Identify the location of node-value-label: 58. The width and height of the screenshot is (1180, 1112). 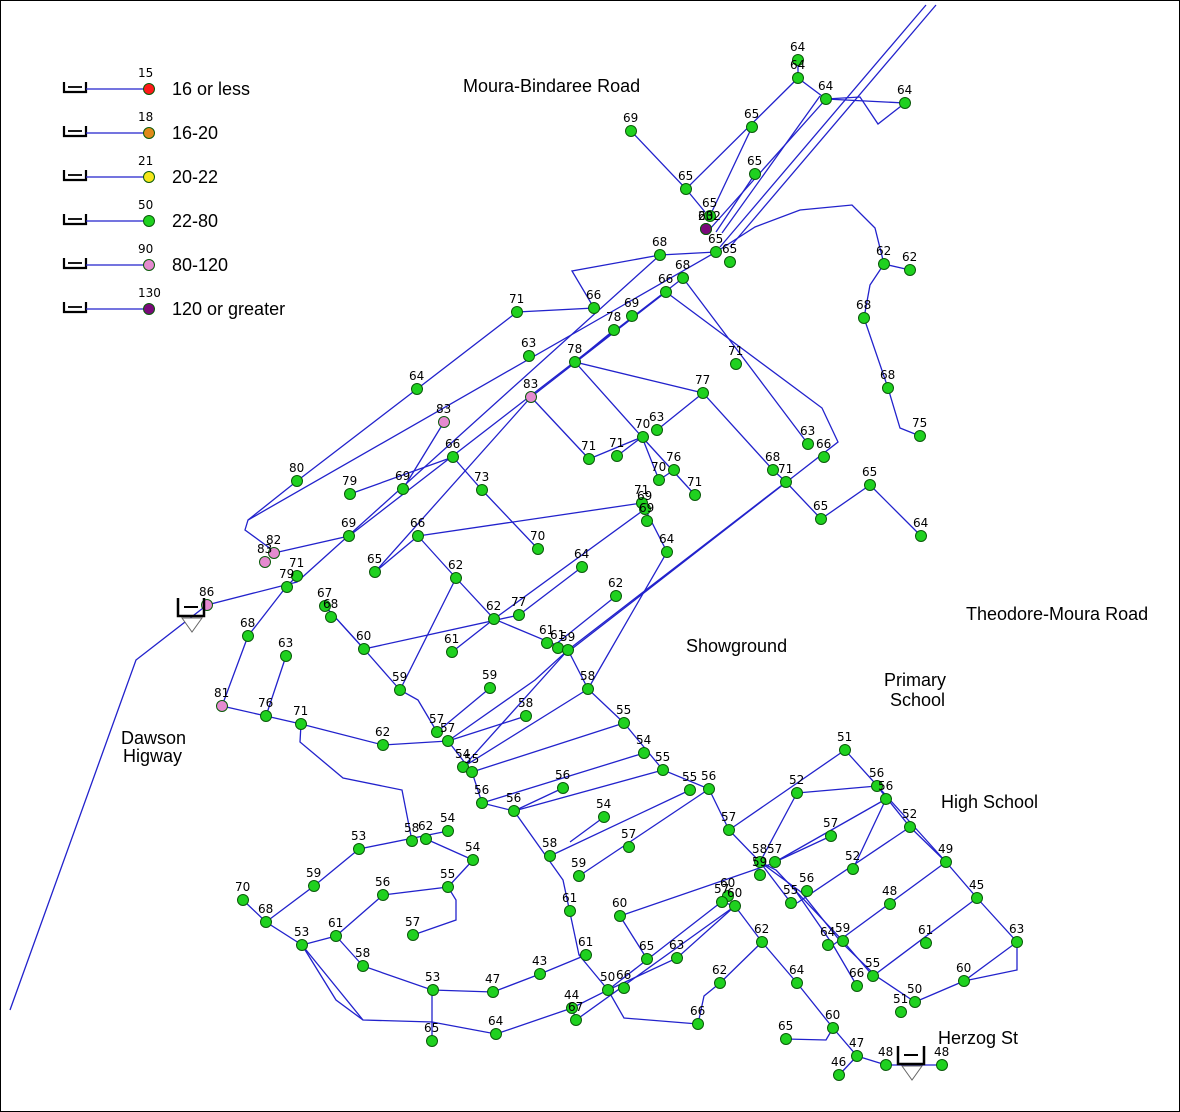
(362, 953).